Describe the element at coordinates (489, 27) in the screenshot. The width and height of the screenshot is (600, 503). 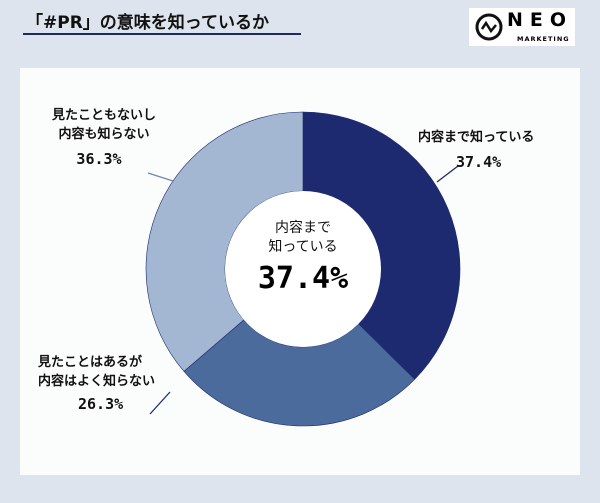
I see `logo-wave-icon` at that location.